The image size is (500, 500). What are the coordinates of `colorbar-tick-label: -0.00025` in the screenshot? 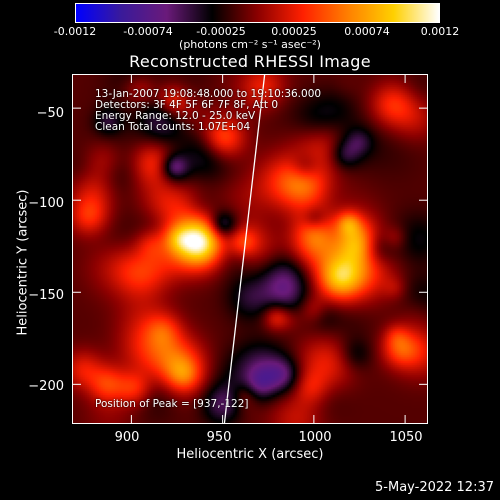 It's located at (221, 31).